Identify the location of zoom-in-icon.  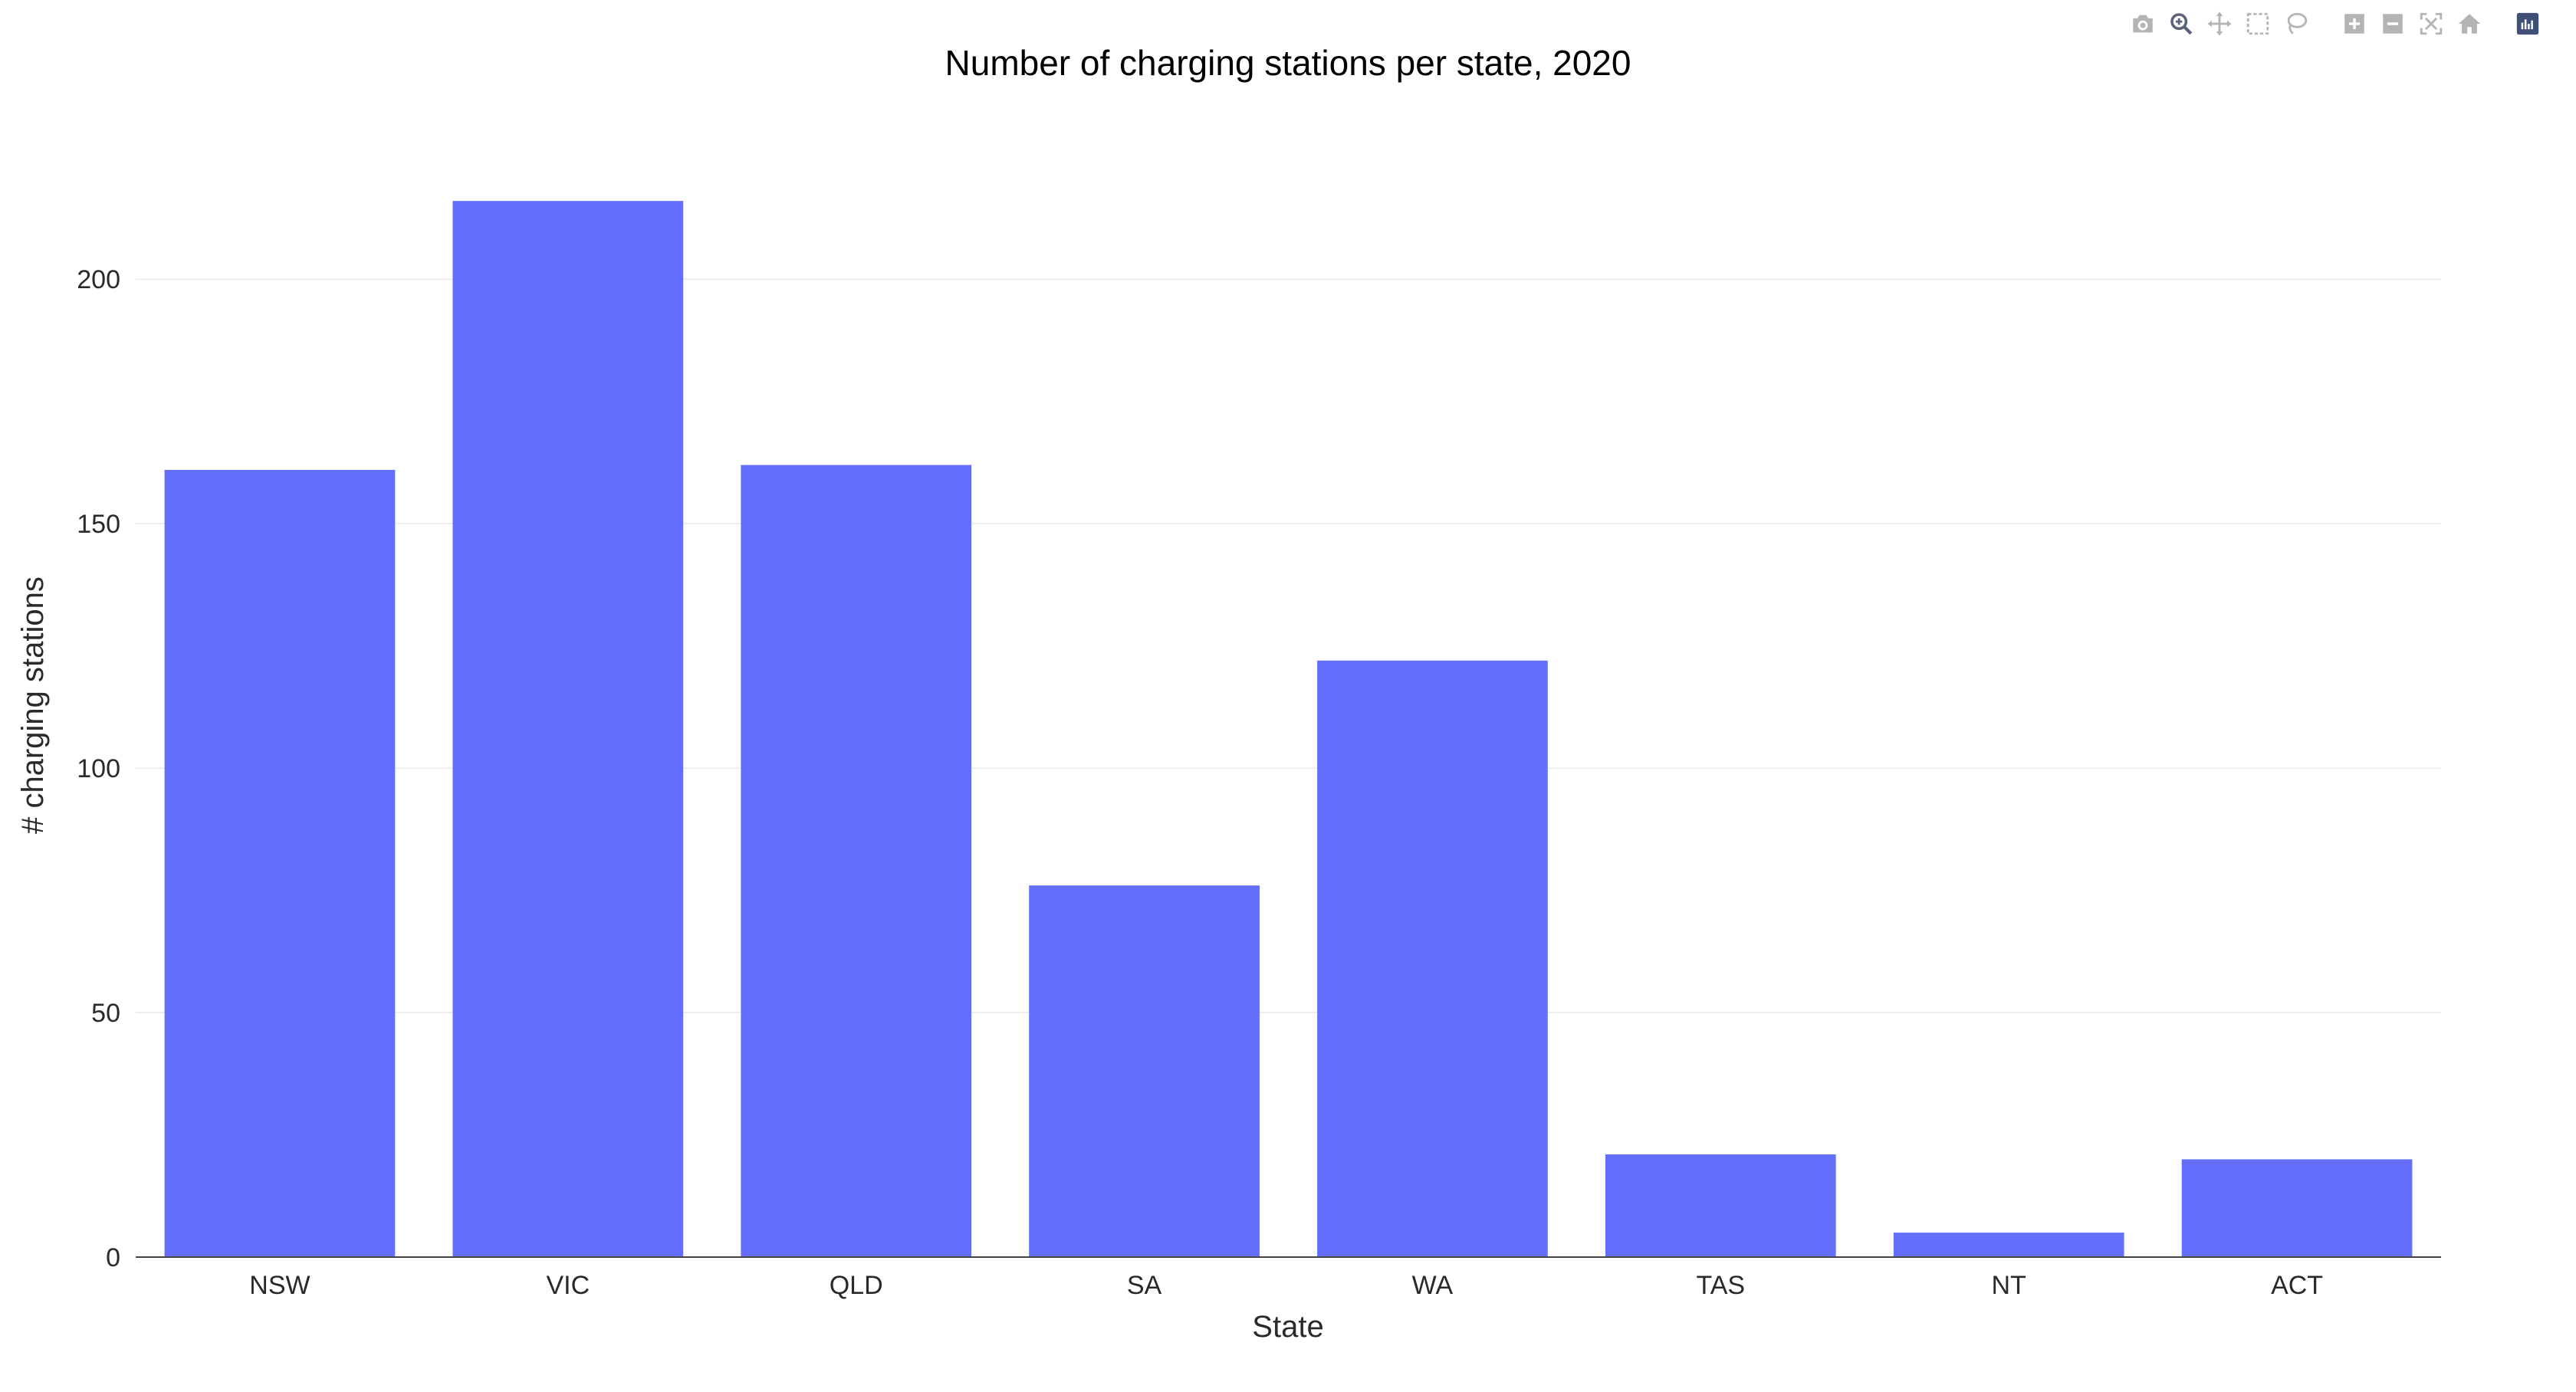
(2354, 23).